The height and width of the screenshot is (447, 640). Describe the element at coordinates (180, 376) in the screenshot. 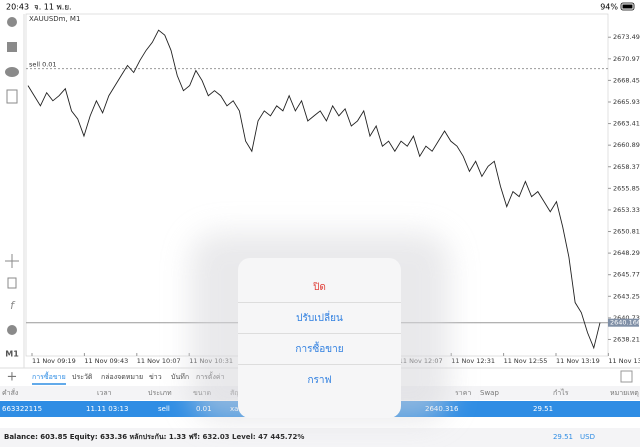

I see `tab: บันทึก` at that location.